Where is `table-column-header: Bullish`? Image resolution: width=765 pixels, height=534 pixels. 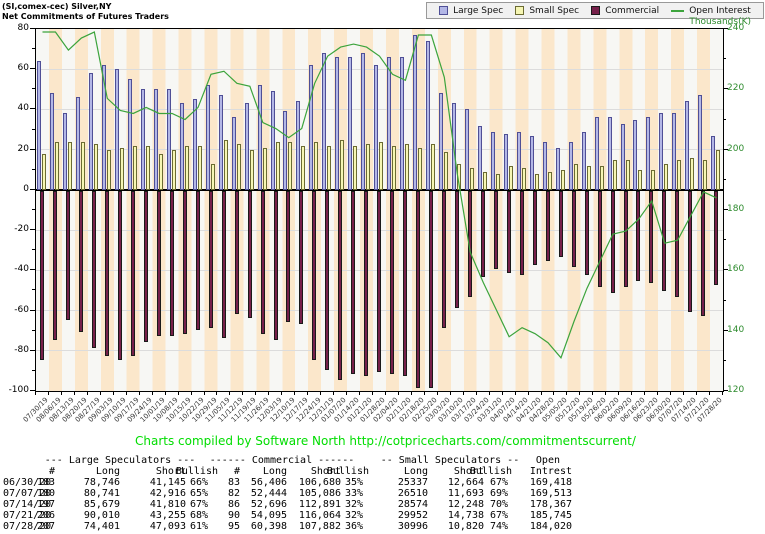 table-column-header: Bullish is located at coordinates (196, 471).